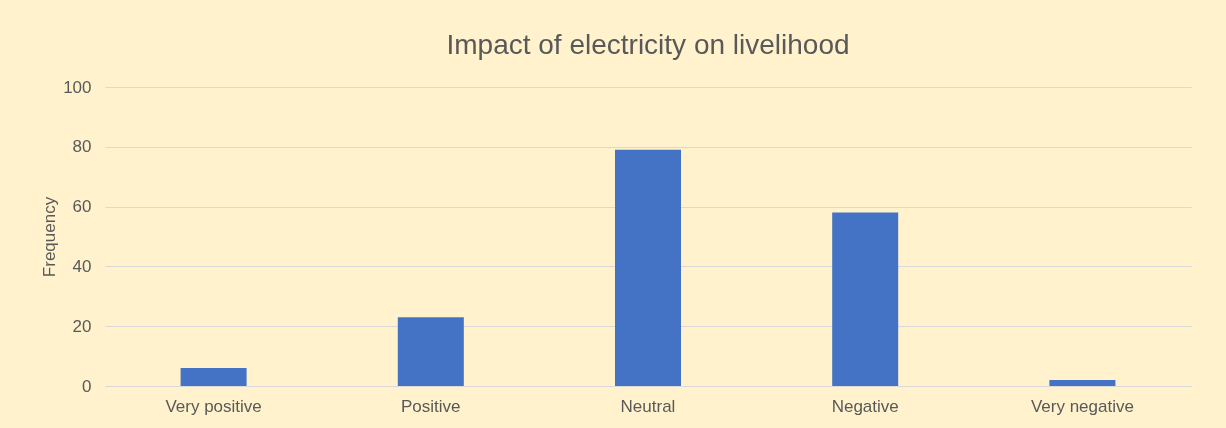  What do you see at coordinates (82, 147) in the screenshot?
I see `y-tick-label: 80` at bounding box center [82, 147].